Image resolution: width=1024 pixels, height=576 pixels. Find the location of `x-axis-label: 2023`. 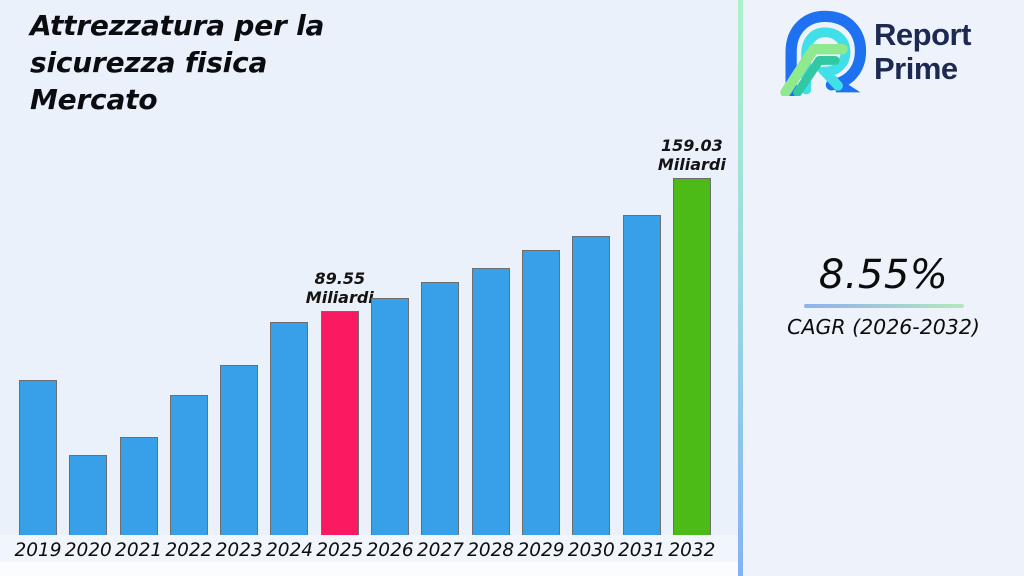

x-axis-label: 2023 is located at coordinates (239, 550).